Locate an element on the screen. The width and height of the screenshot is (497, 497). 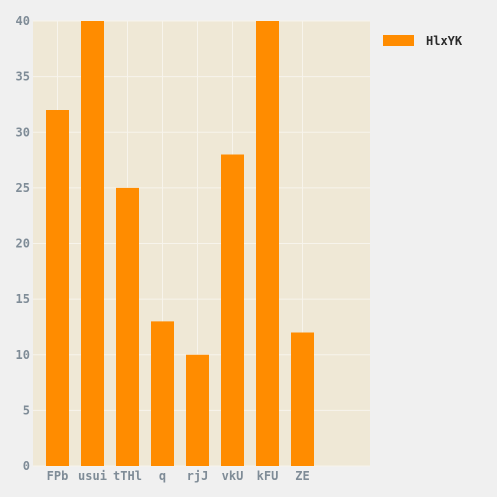
bar-q is located at coordinates (162, 393).